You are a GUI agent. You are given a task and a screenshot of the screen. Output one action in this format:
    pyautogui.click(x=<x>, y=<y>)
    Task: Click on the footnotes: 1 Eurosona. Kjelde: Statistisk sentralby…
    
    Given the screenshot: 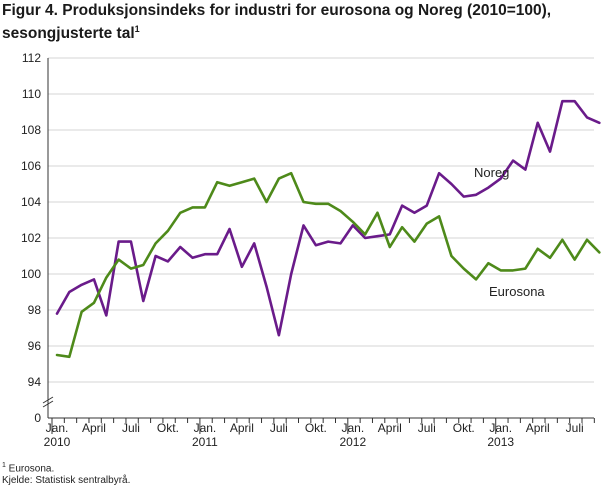 What is the action you would take?
    pyautogui.click(x=66, y=473)
    